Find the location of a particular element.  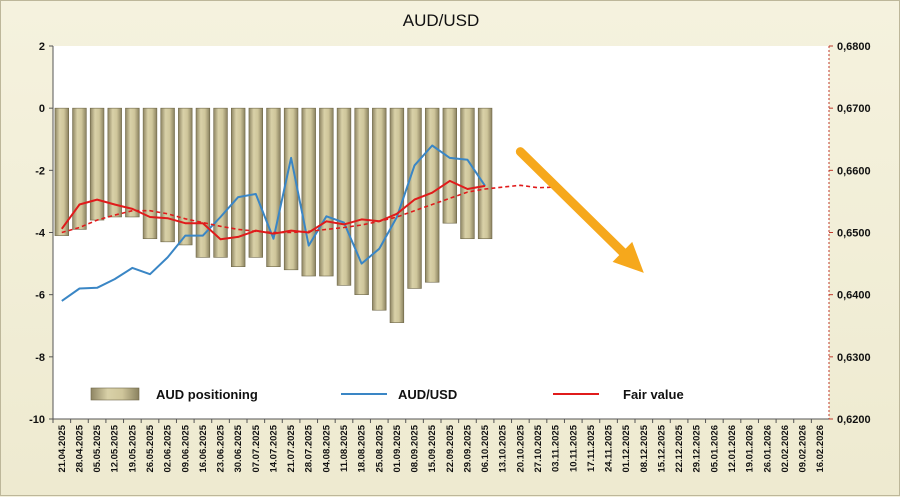

x-tick-label: 09.06.2025 is located at coordinates (185, 448).